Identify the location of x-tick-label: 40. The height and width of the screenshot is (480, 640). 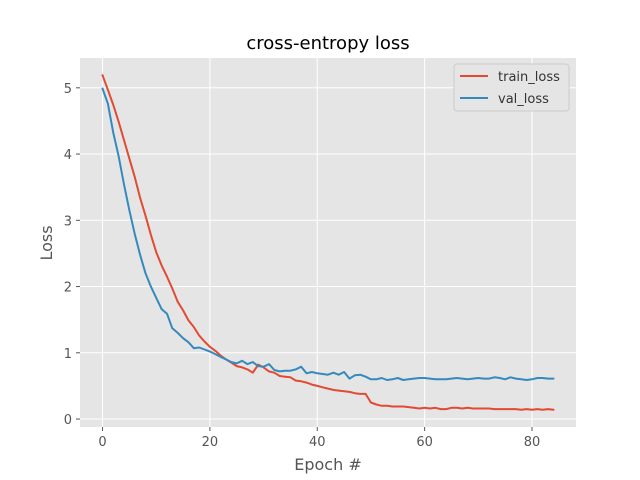
(317, 442).